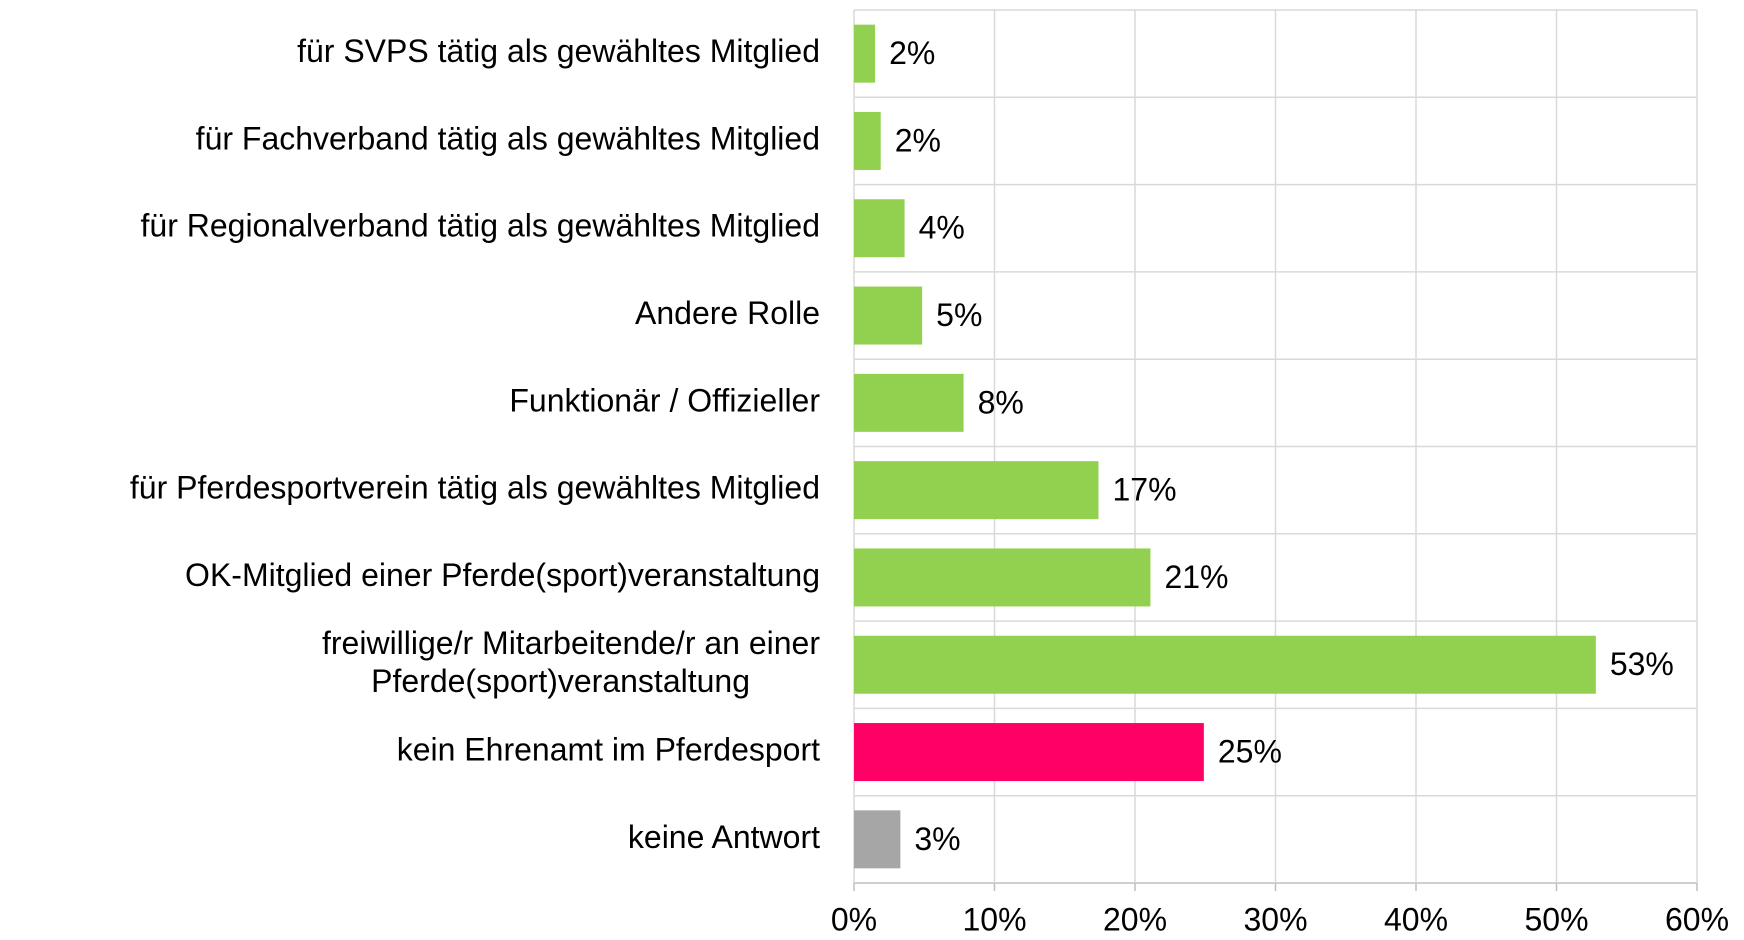 The height and width of the screenshot is (940, 1744). Describe the element at coordinates (727, 313) in the screenshot. I see `category-label: Andere Rolle` at that location.